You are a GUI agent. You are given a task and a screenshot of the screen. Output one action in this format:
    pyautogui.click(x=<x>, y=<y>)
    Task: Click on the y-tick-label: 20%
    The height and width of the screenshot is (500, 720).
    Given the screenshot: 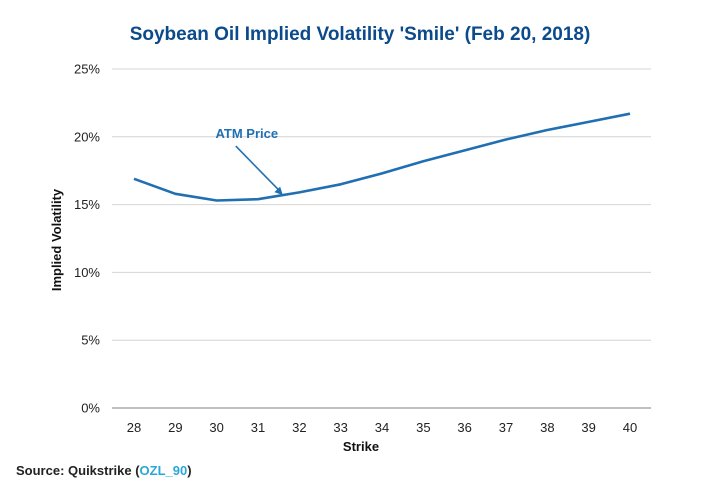 What is the action you would take?
    pyautogui.click(x=87, y=136)
    